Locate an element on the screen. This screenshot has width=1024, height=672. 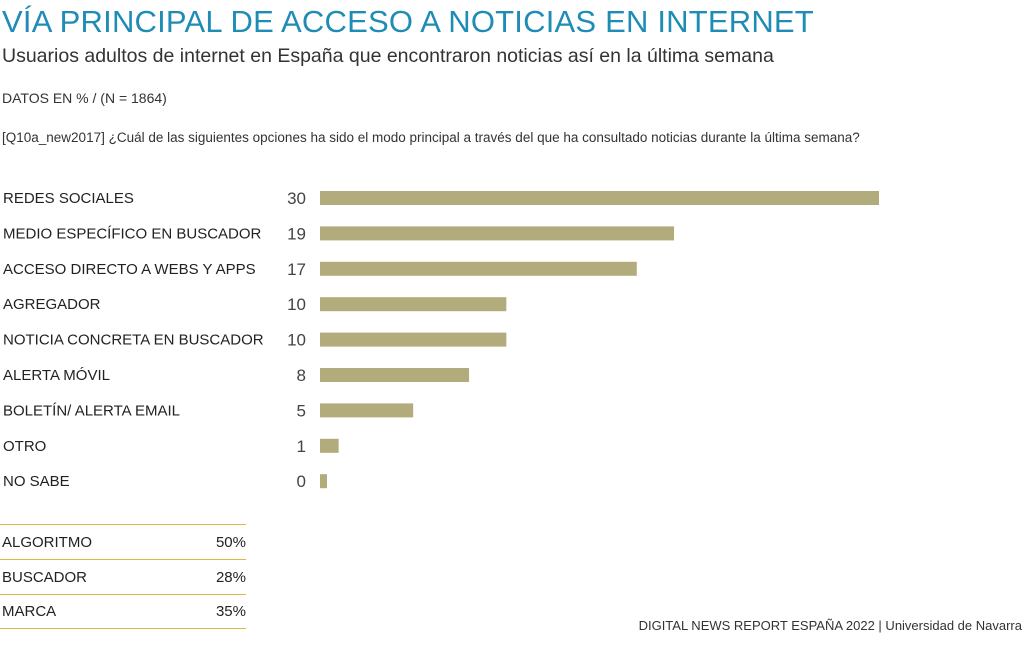
category-label: MEDIO ESPECÍFICO EN BUSCADOR is located at coordinates (132, 233).